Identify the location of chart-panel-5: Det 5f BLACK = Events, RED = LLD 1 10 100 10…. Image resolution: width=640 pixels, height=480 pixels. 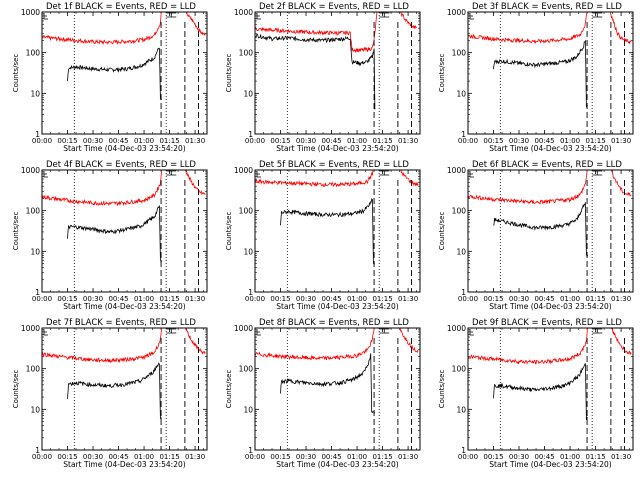
(323, 235).